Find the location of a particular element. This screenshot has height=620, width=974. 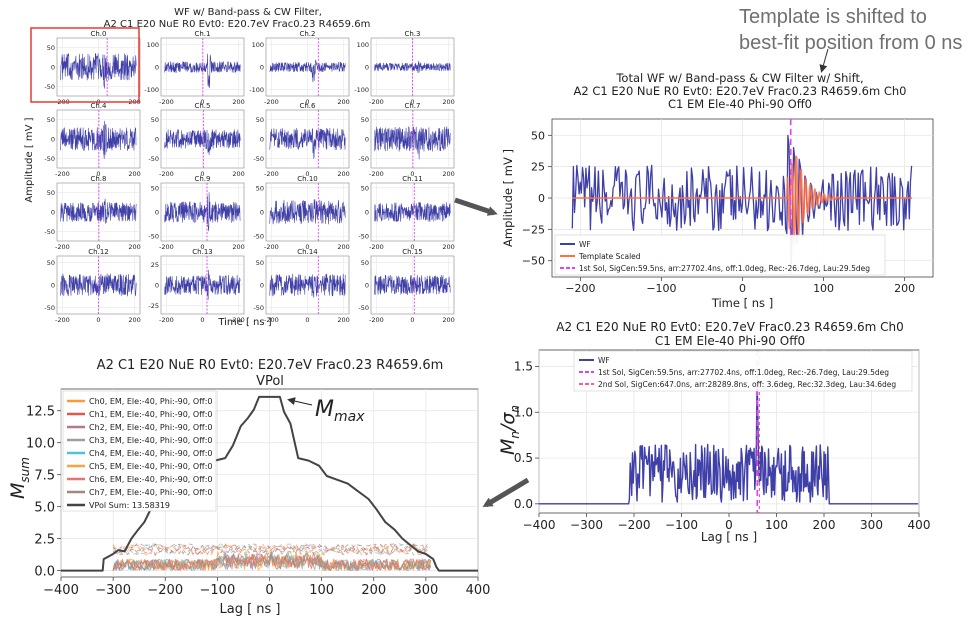

annotation-pointer-arrow is located at coordinates (824, 60).